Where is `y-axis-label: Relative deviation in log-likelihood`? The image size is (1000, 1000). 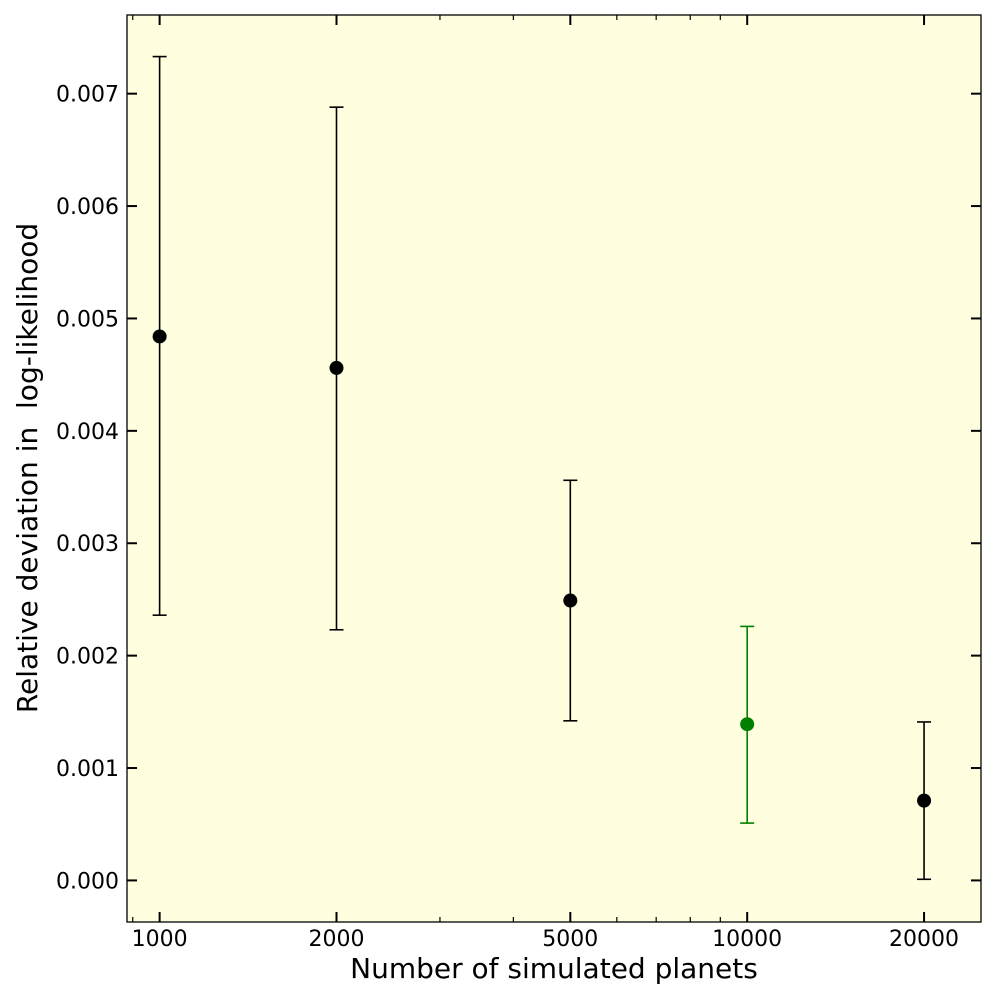 y-axis-label: Relative deviation in log-likelihood is located at coordinates (27, 468).